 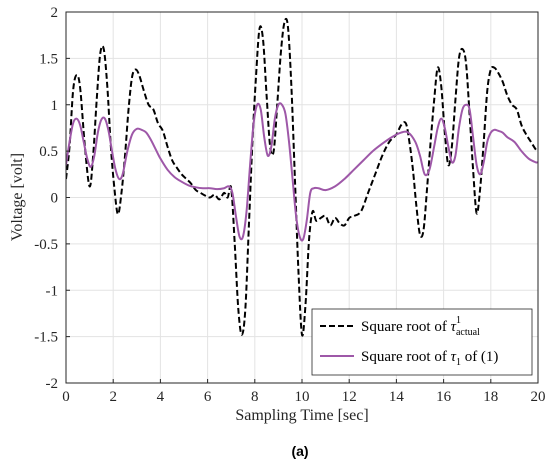 What do you see at coordinates (454, 357) in the screenshot?
I see `legend-entry-model-symbol: τ` at bounding box center [454, 357].